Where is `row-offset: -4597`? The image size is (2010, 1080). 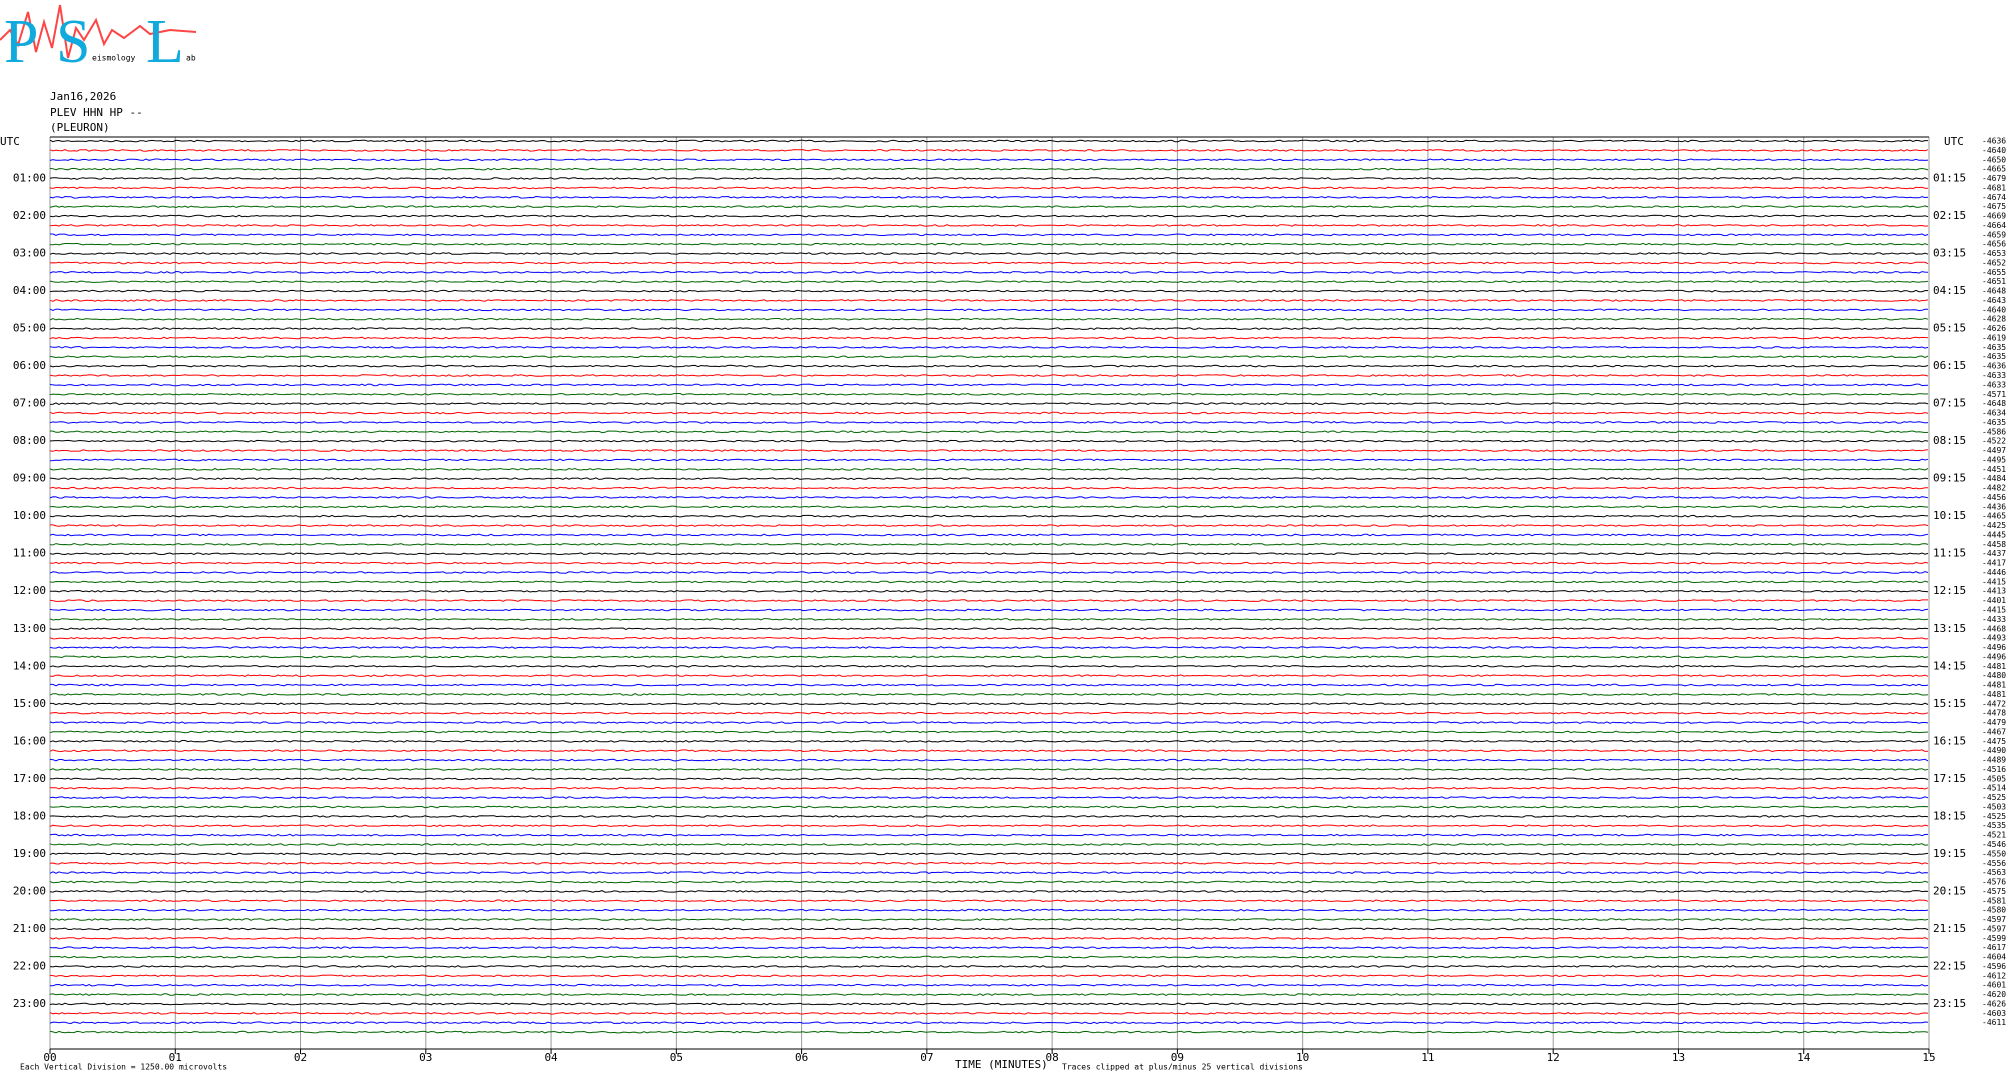
row-offset: -4597 is located at coordinates (1994, 928).